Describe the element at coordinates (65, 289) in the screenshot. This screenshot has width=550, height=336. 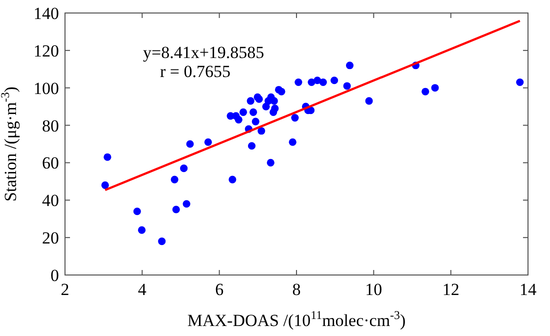
I see `x-tick-label: 2` at that location.